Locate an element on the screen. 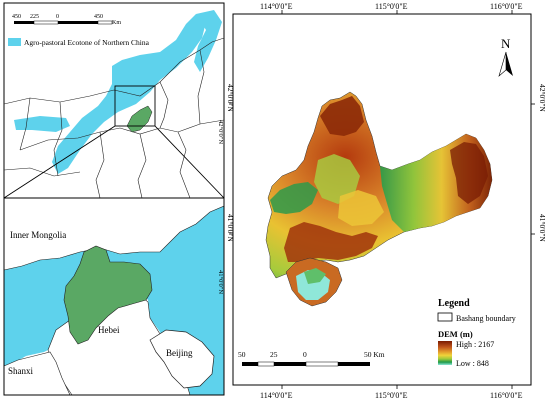 The height and width of the screenshot is (401, 550). inset-label-inner-mongolia: Inner Mongolia is located at coordinates (38, 235).